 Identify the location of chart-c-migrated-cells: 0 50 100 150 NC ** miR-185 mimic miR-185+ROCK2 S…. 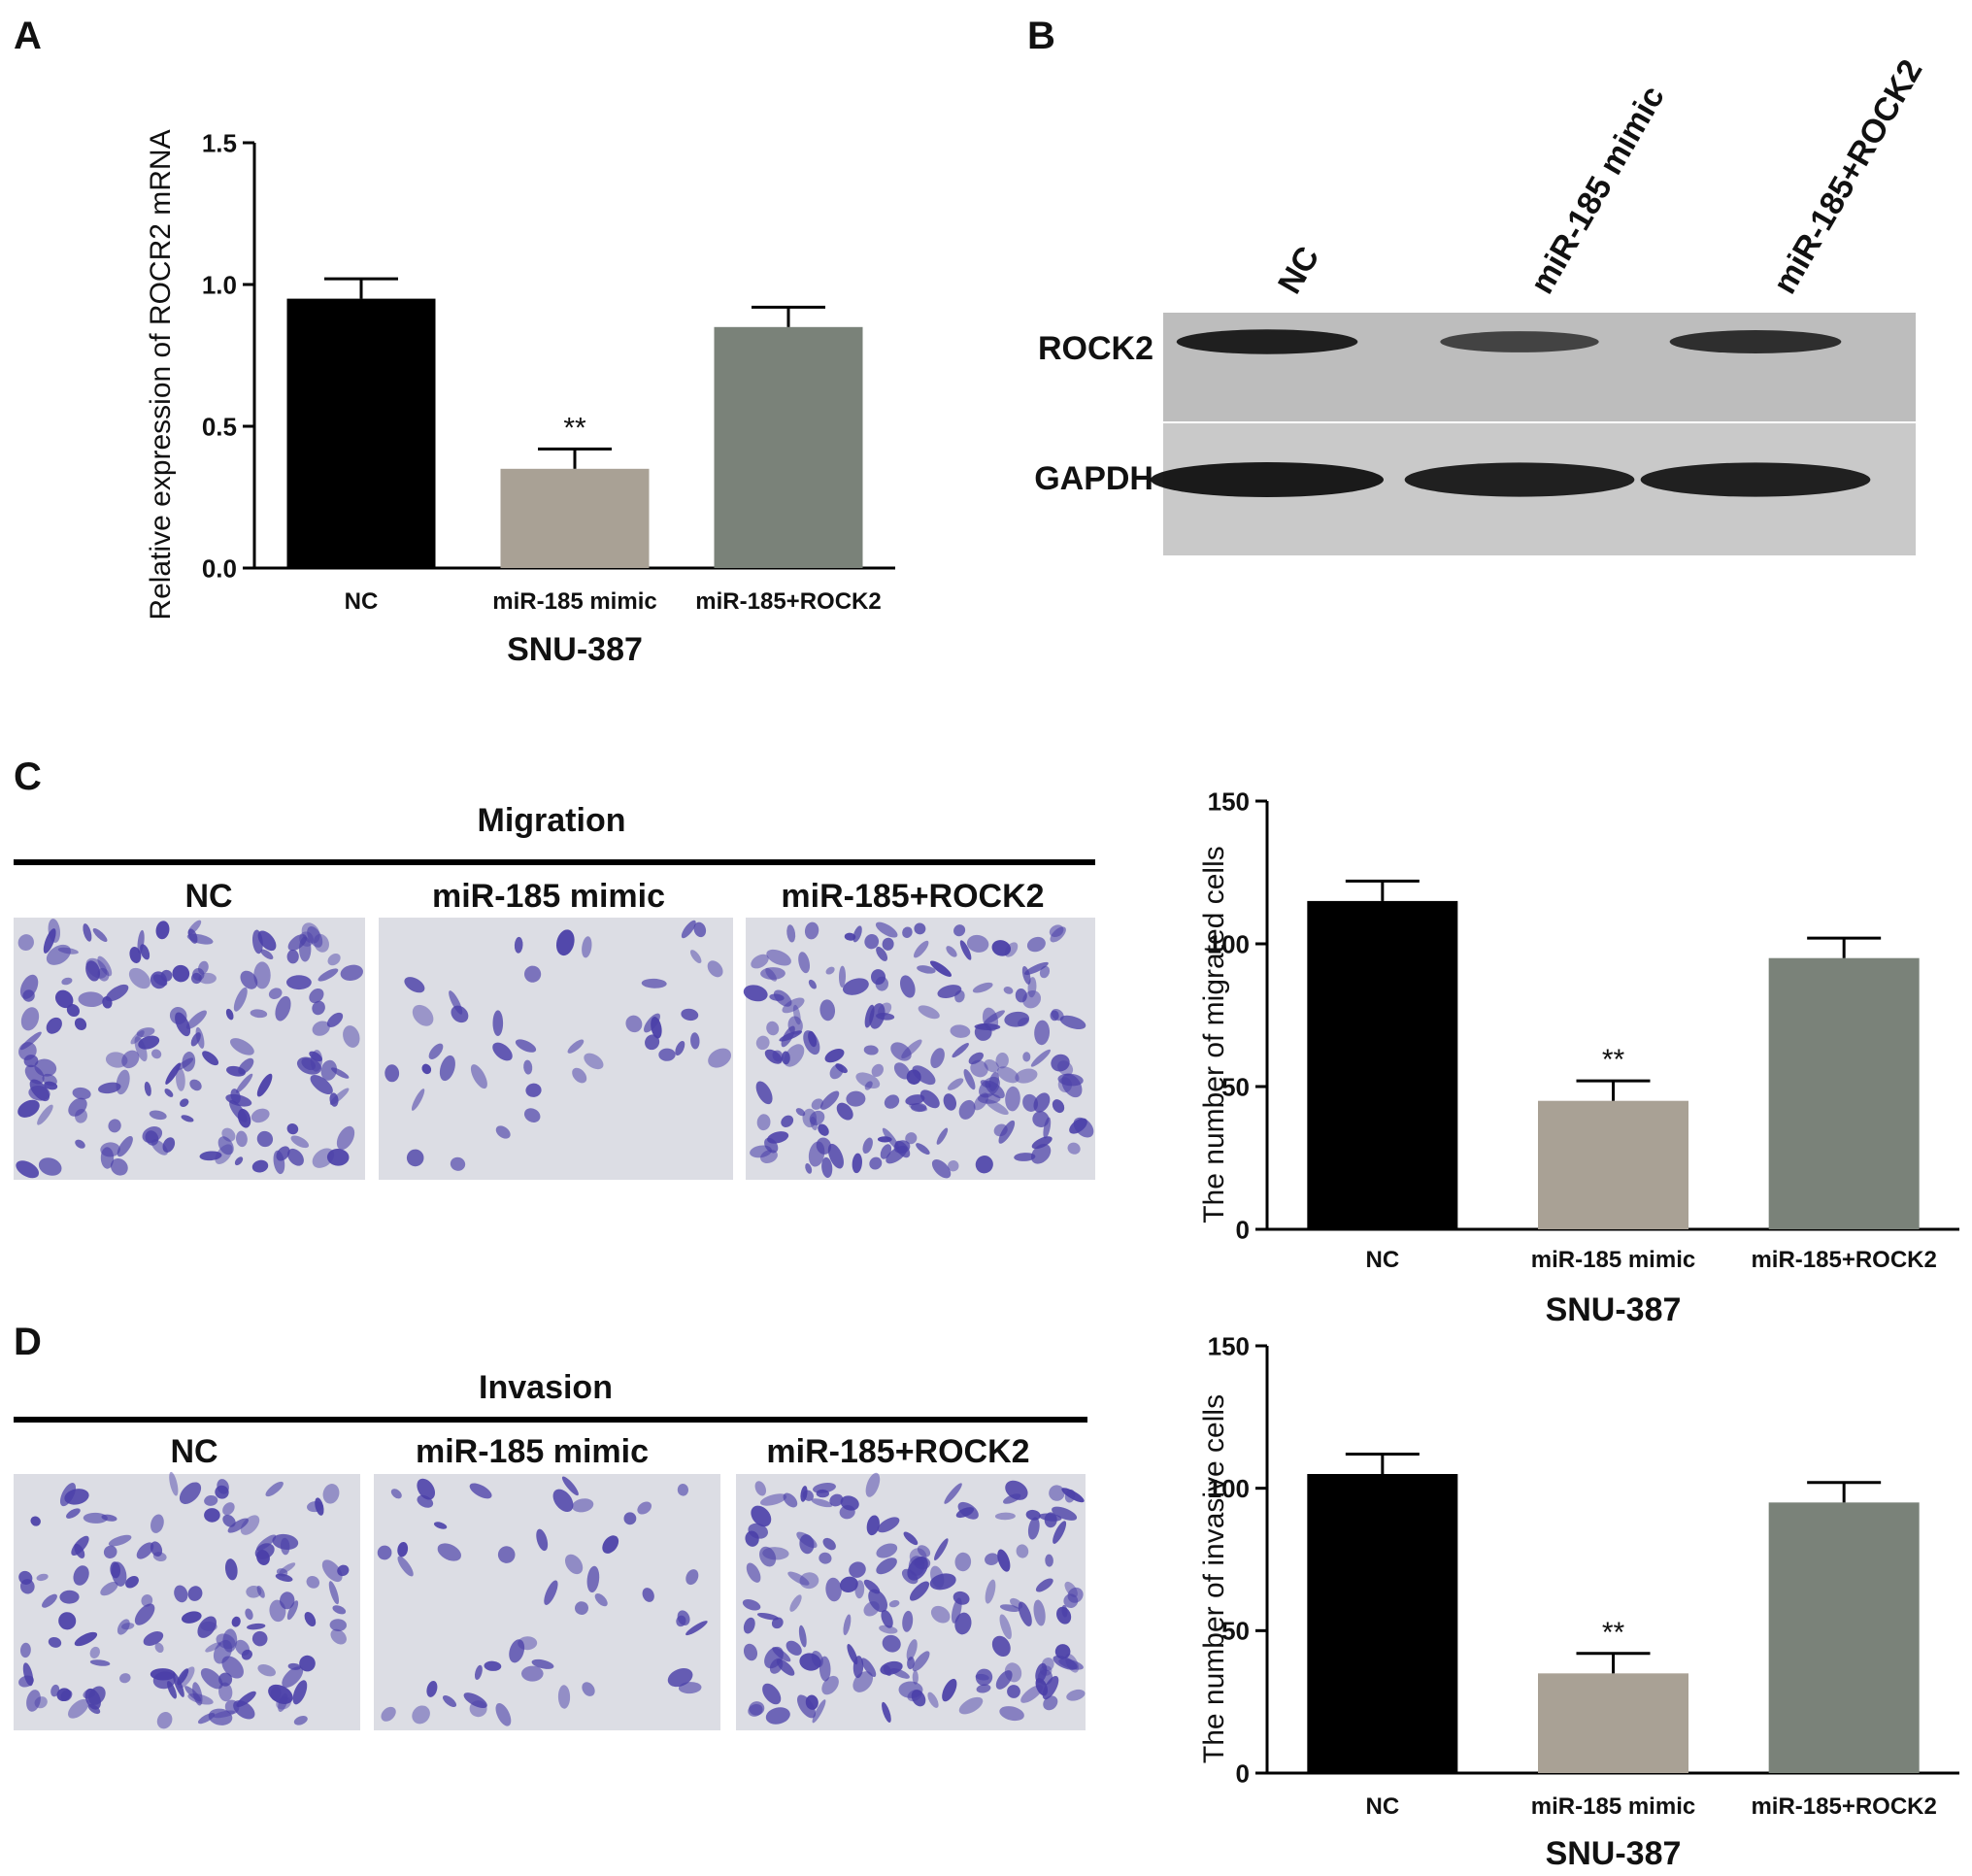
(1579, 1057).